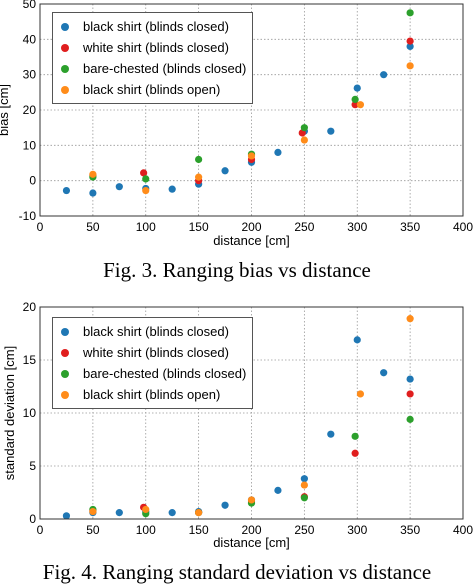  Describe the element at coordinates (251, 530) in the screenshot. I see `std-x-tick-label: 200` at that location.